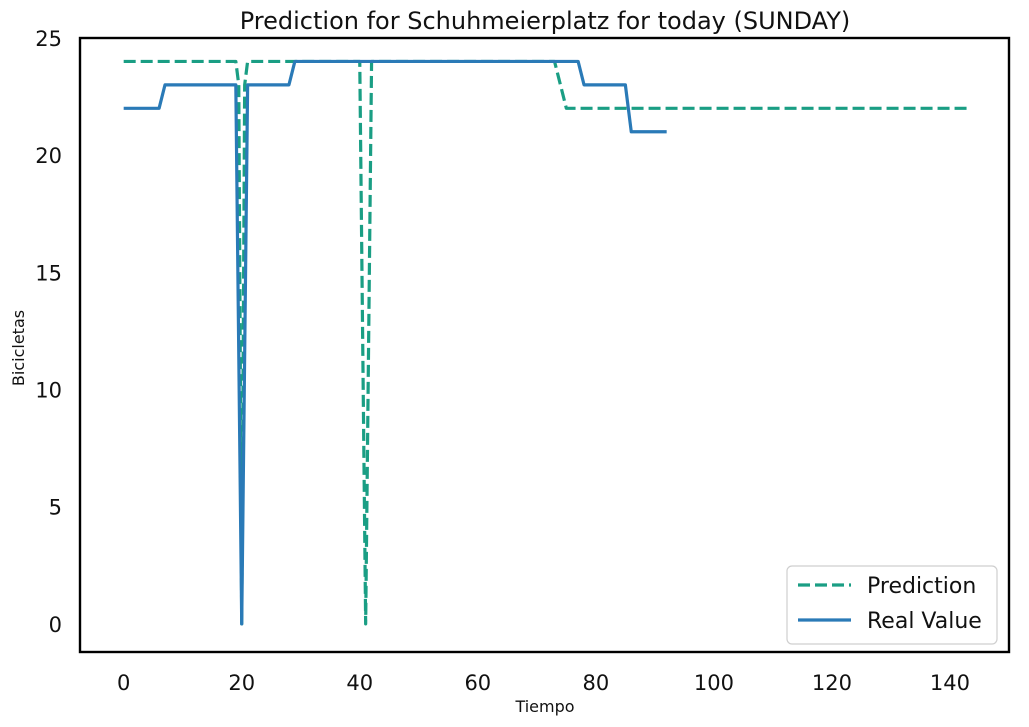 Image resolution: width=1029 pixels, height=727 pixels. I want to click on x-tick-label: 40, so click(359, 683).